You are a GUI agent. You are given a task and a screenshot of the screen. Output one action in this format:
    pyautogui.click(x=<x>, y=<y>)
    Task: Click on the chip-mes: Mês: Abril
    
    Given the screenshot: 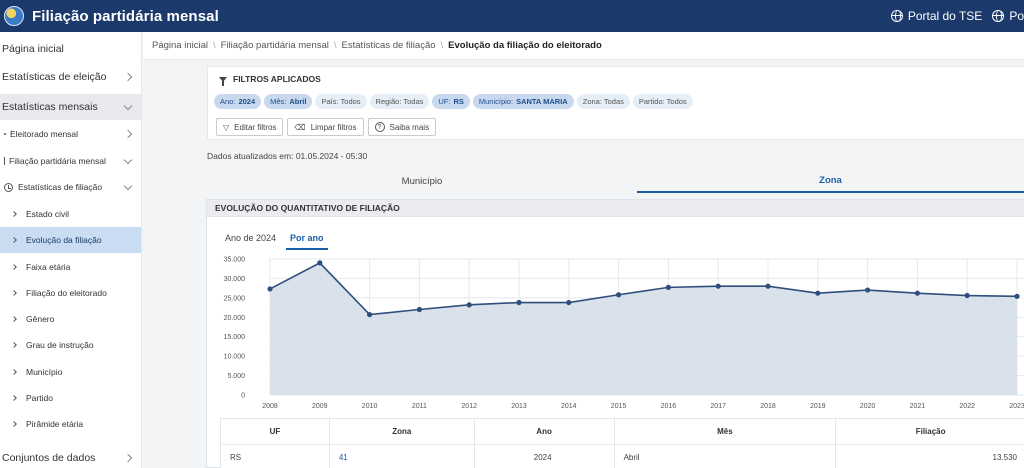 What is the action you would take?
    pyautogui.click(x=288, y=101)
    